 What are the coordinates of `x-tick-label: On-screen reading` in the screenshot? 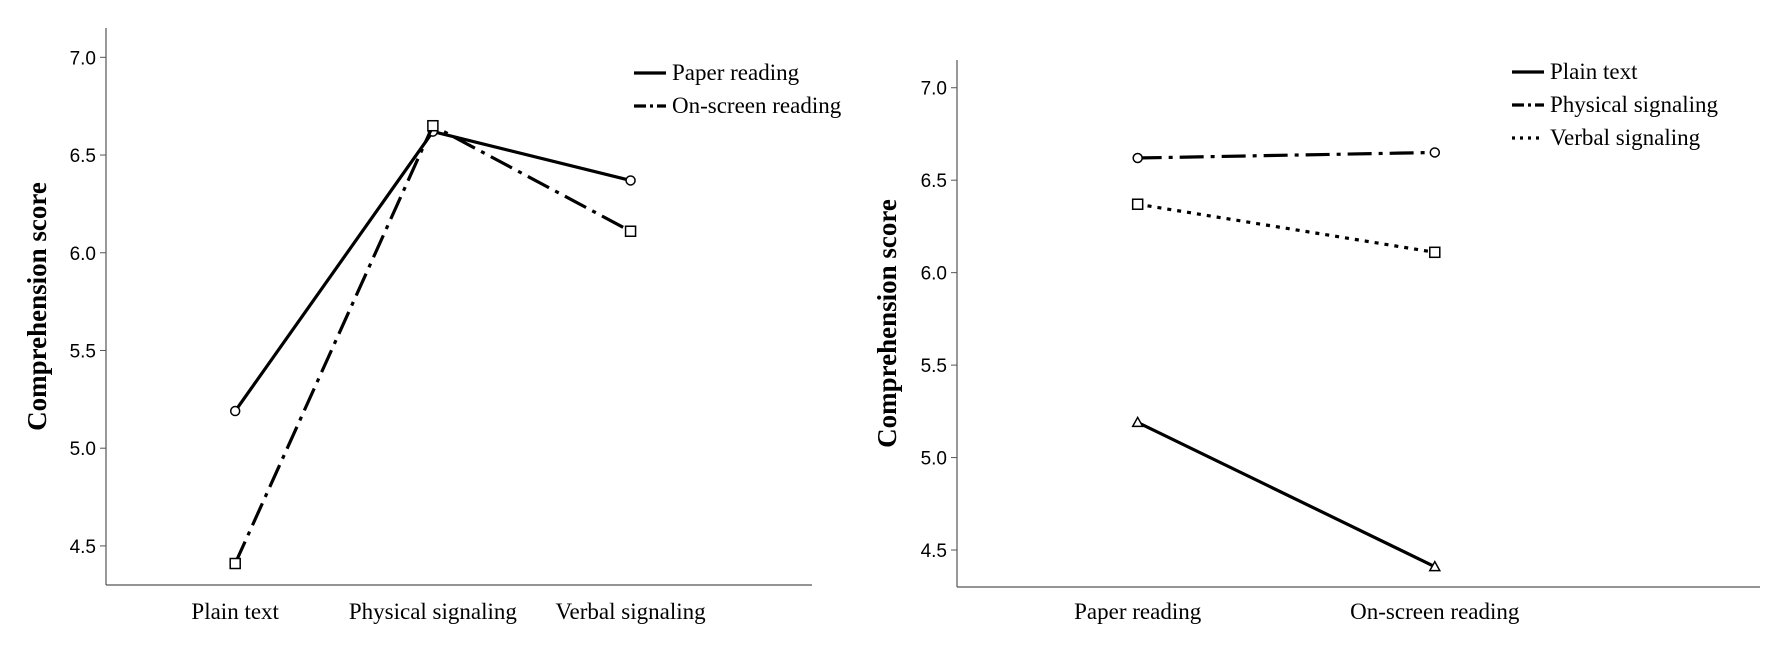 It's located at (1435, 611).